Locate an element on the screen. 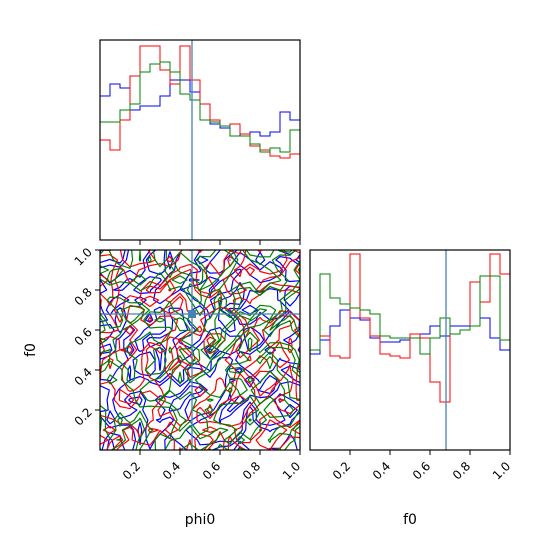  tick-label-joint-y: 0.8 is located at coordinates (83, 296).